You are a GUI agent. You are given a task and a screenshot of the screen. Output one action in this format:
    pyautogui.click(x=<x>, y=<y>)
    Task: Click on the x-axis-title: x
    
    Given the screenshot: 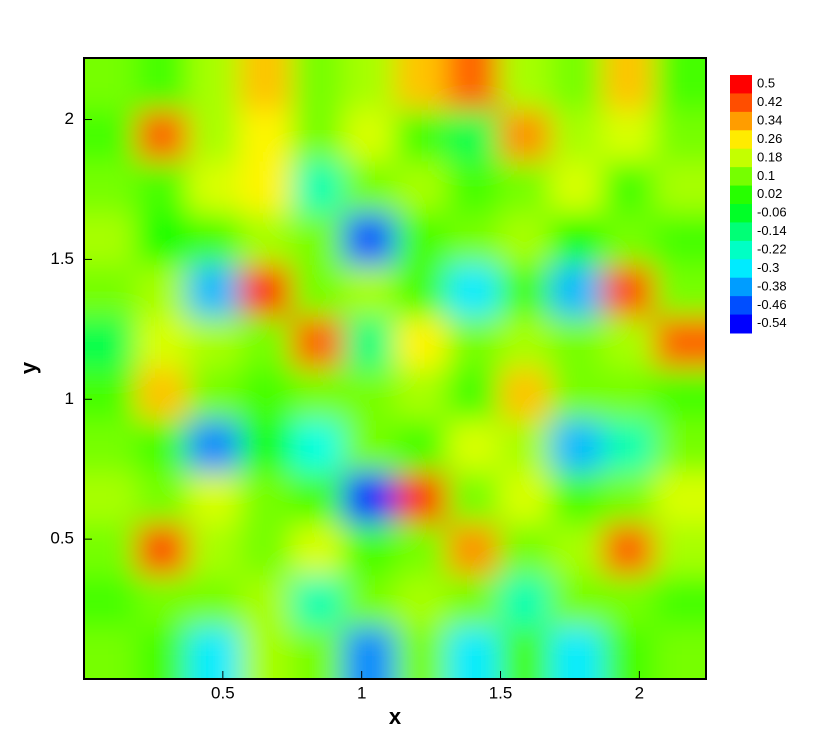 What is the action you would take?
    pyautogui.click(x=395, y=716)
    